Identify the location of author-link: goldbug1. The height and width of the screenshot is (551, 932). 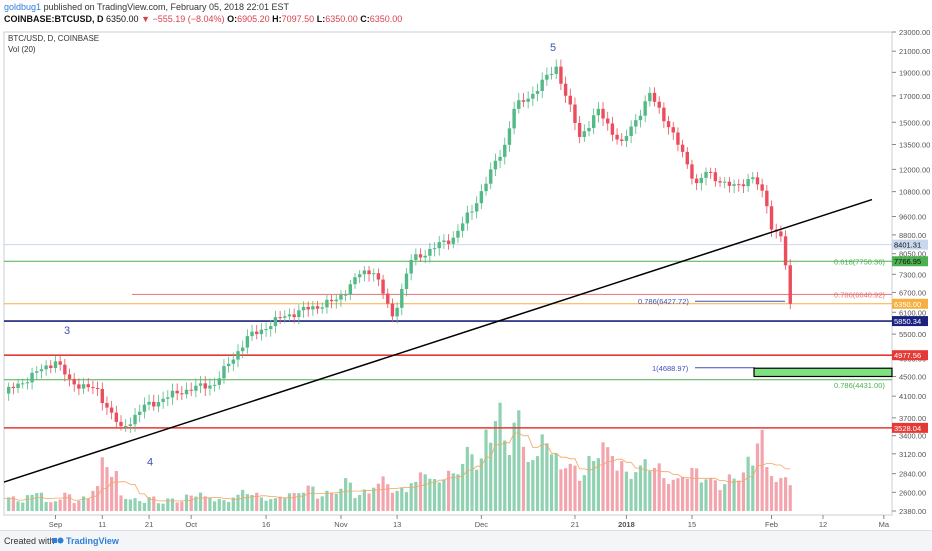
(23, 7).